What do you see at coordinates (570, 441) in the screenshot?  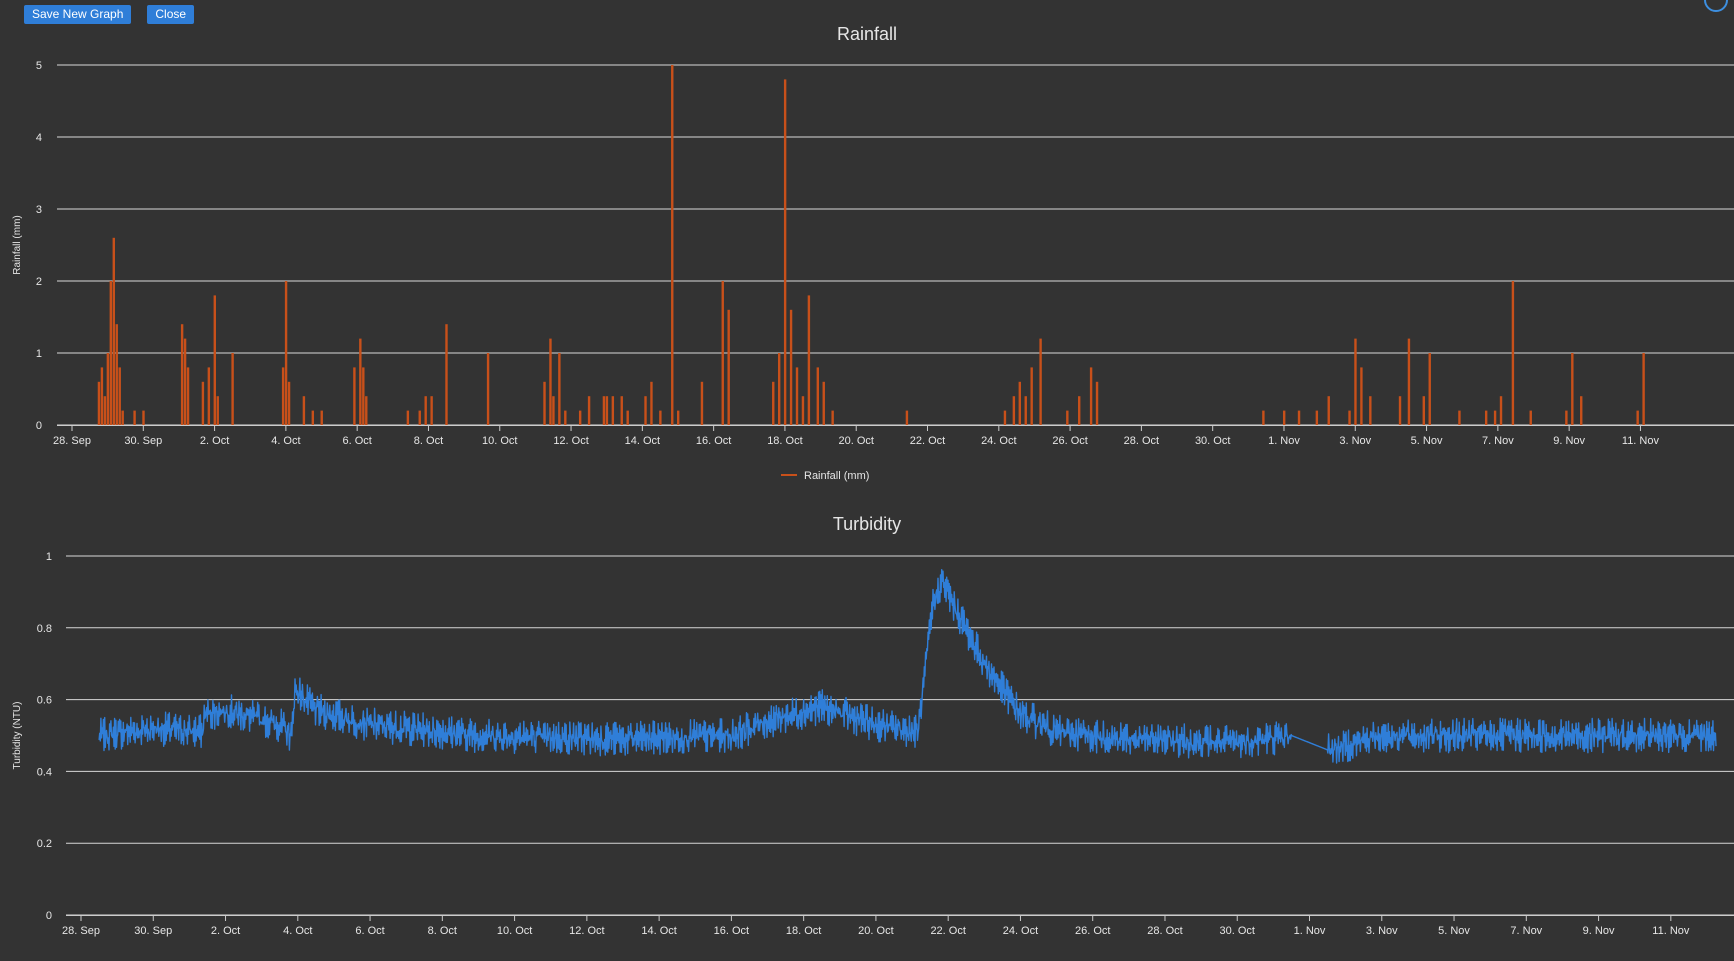 I see `x-tick-label: 12. Oct` at bounding box center [570, 441].